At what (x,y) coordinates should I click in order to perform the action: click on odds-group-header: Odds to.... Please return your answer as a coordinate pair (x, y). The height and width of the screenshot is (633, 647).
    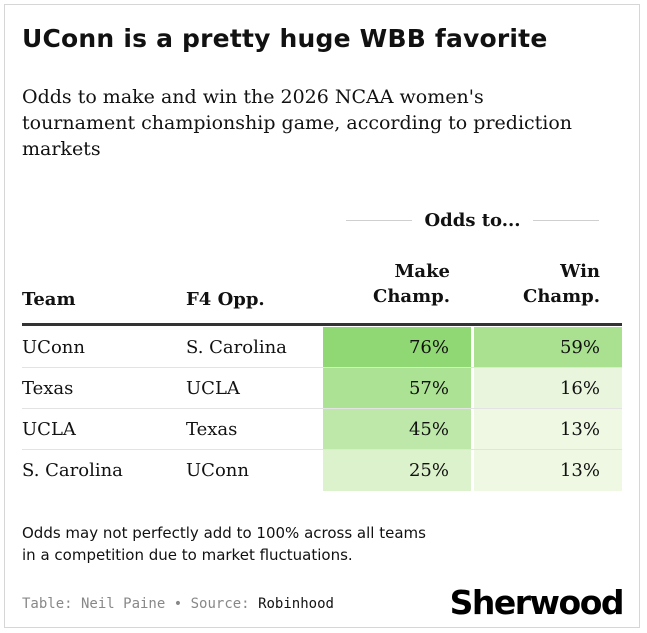
    Looking at the image, I should click on (472, 220).